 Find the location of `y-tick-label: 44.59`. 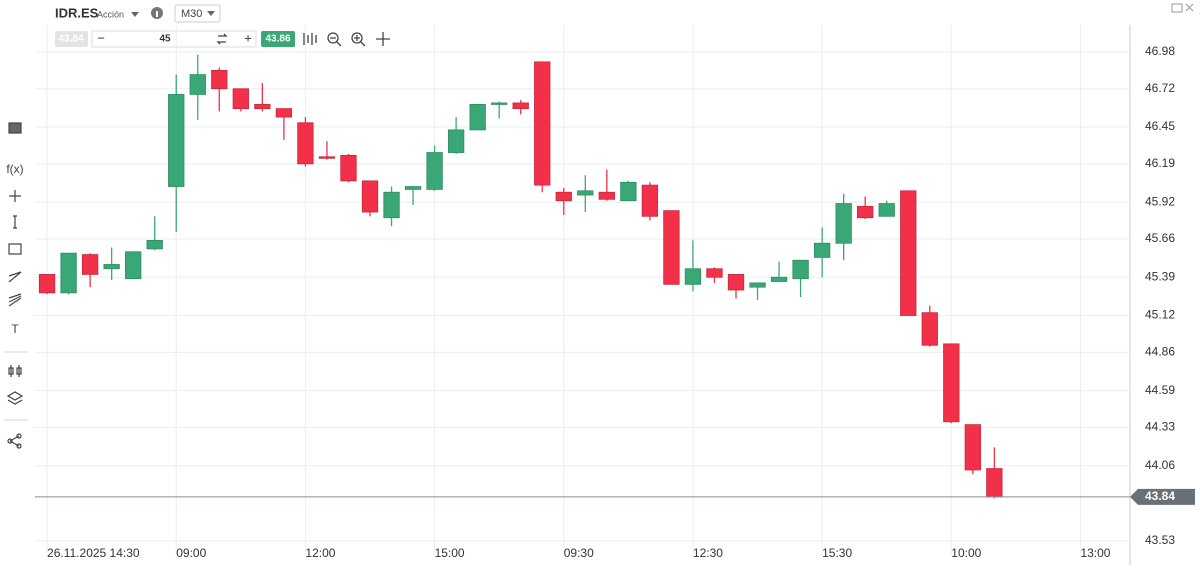

y-tick-label: 44.59 is located at coordinates (1160, 390).